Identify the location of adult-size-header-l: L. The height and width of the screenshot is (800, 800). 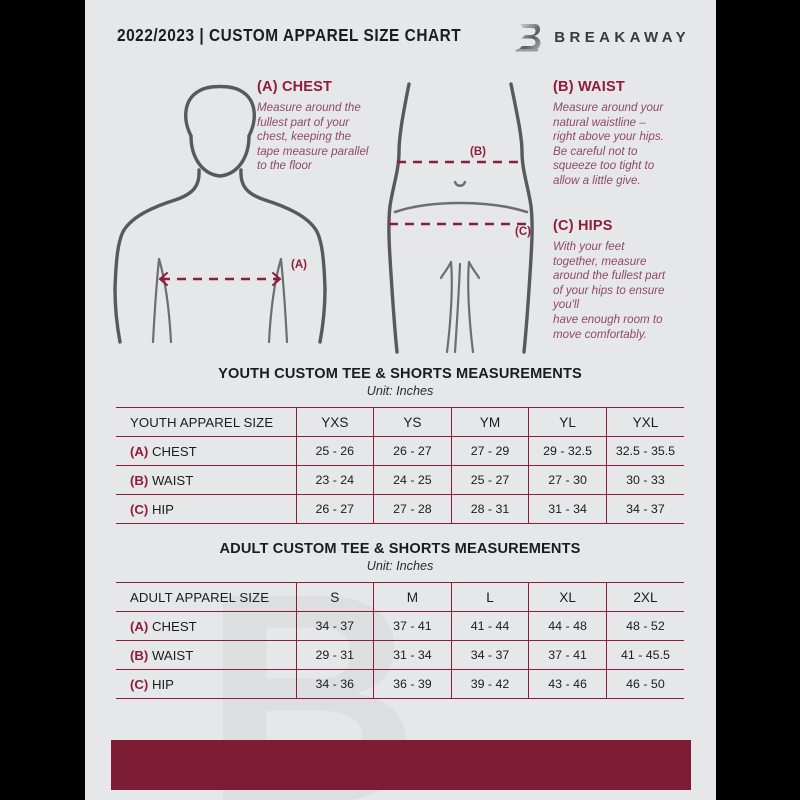
(489, 597).